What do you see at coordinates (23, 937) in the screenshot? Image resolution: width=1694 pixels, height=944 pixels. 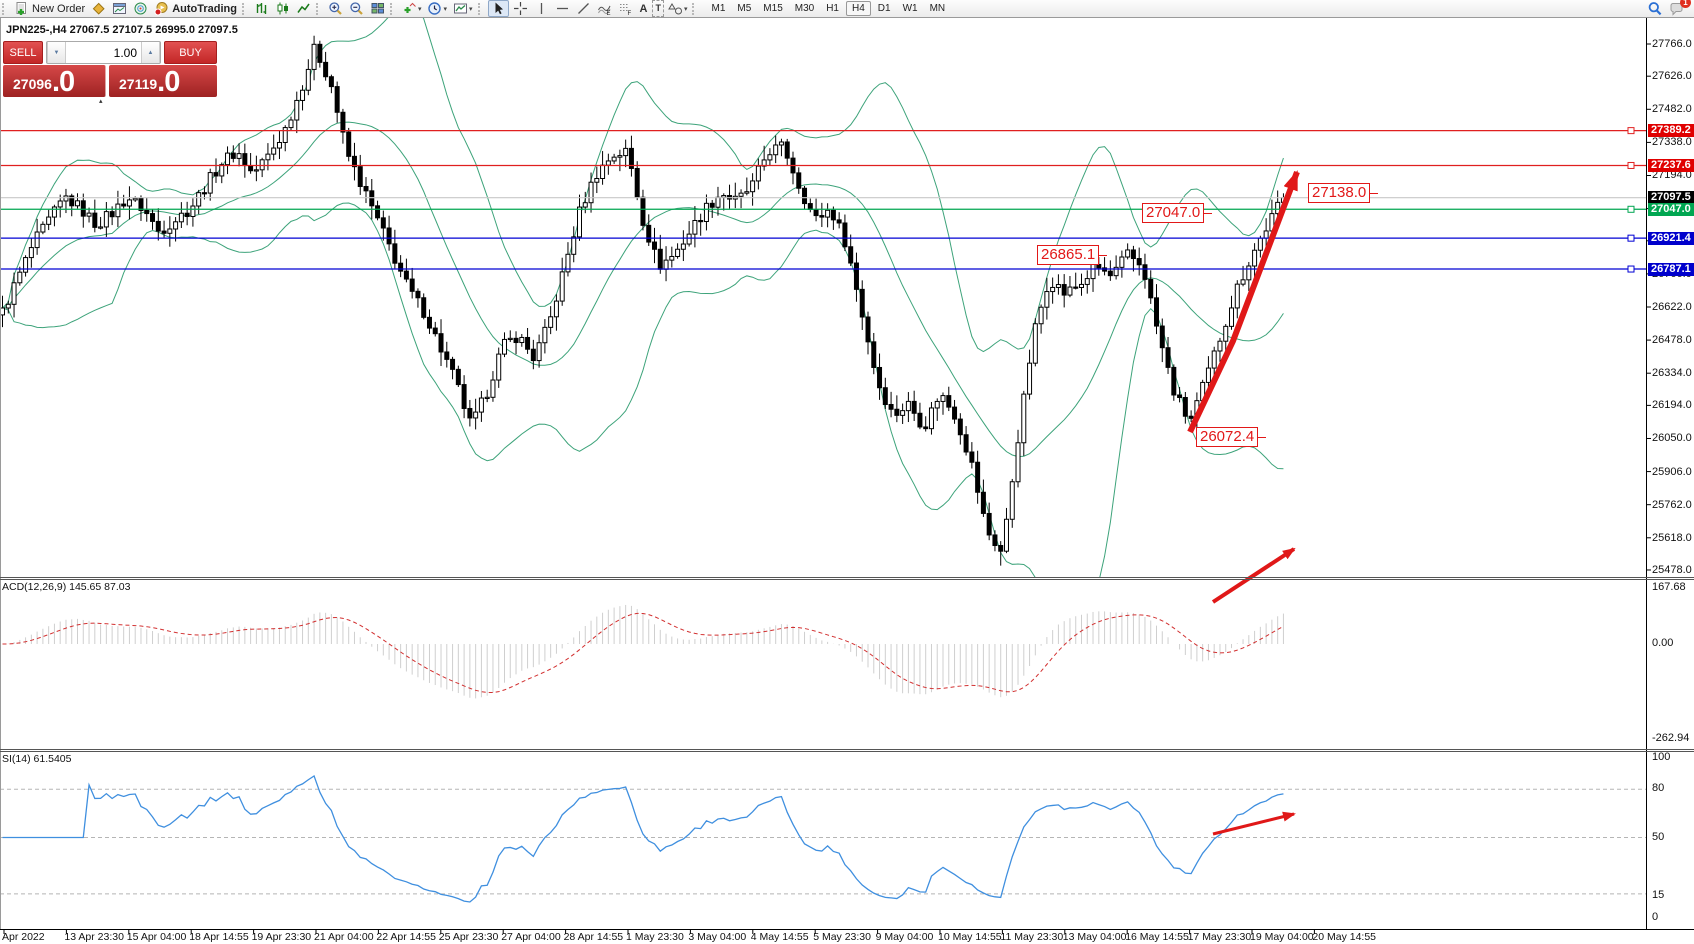 I see `time-axis-label: Apr 2022` at bounding box center [23, 937].